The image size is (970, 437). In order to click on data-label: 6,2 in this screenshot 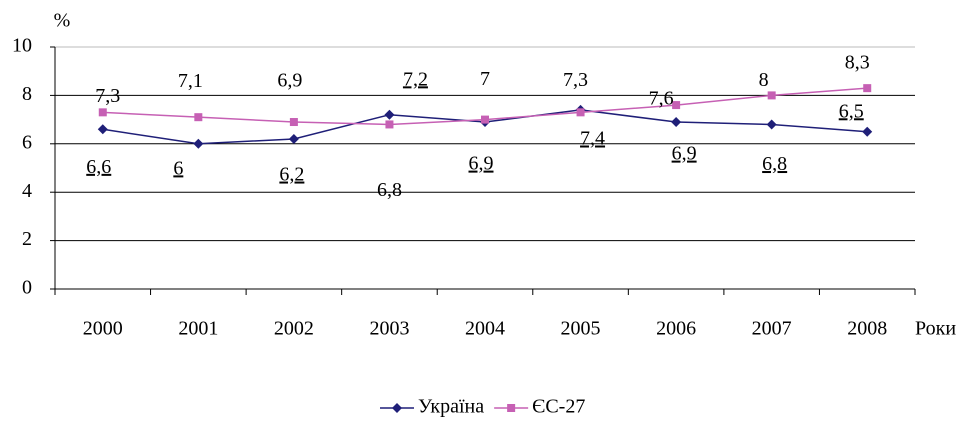, I will do `click(291, 175)`.